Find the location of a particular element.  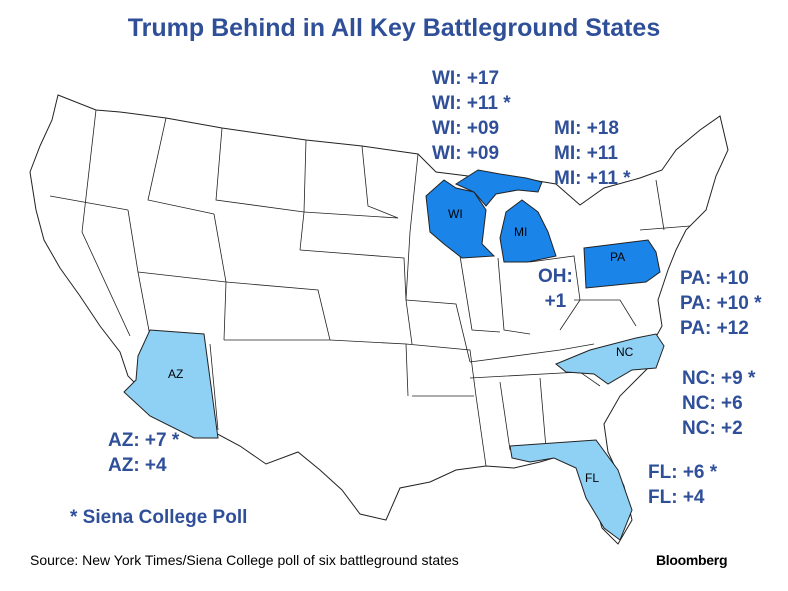

poll-list-nc: NC: +9 * NC: +6 NC: +2 is located at coordinates (718, 403).